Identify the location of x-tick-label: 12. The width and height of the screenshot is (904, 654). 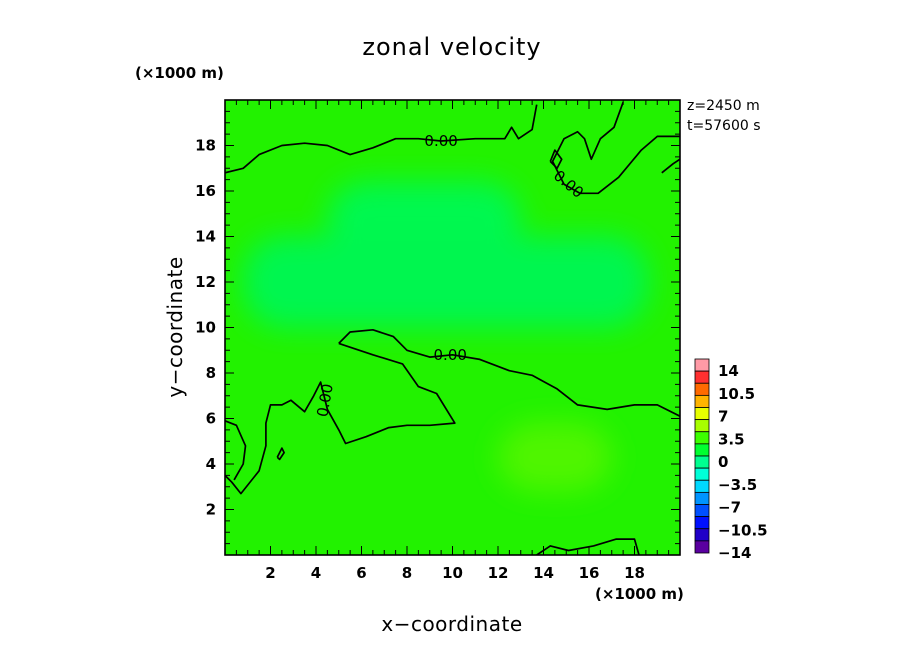
(498, 573).